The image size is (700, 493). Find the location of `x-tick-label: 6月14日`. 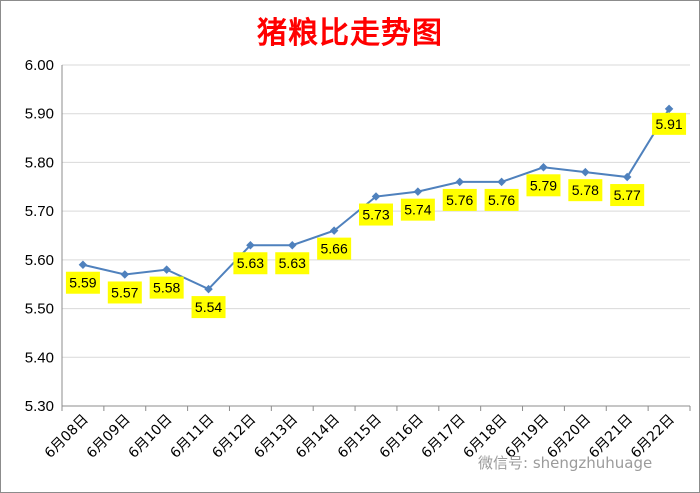

x-tick-label: 6月14日 is located at coordinates (318, 437).